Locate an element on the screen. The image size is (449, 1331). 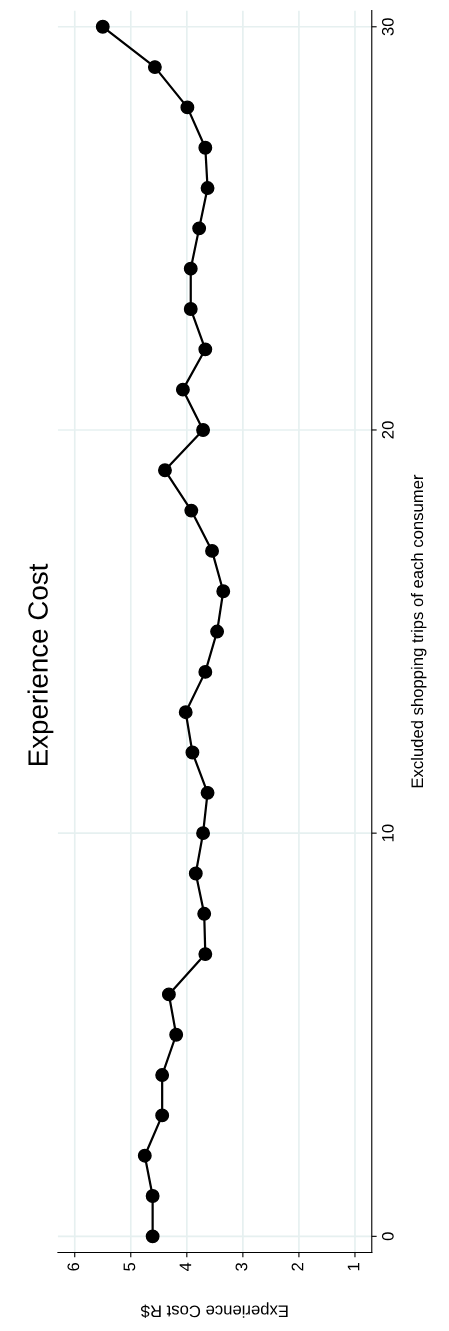
x-tick-label: 1 is located at coordinates (353, 1267).